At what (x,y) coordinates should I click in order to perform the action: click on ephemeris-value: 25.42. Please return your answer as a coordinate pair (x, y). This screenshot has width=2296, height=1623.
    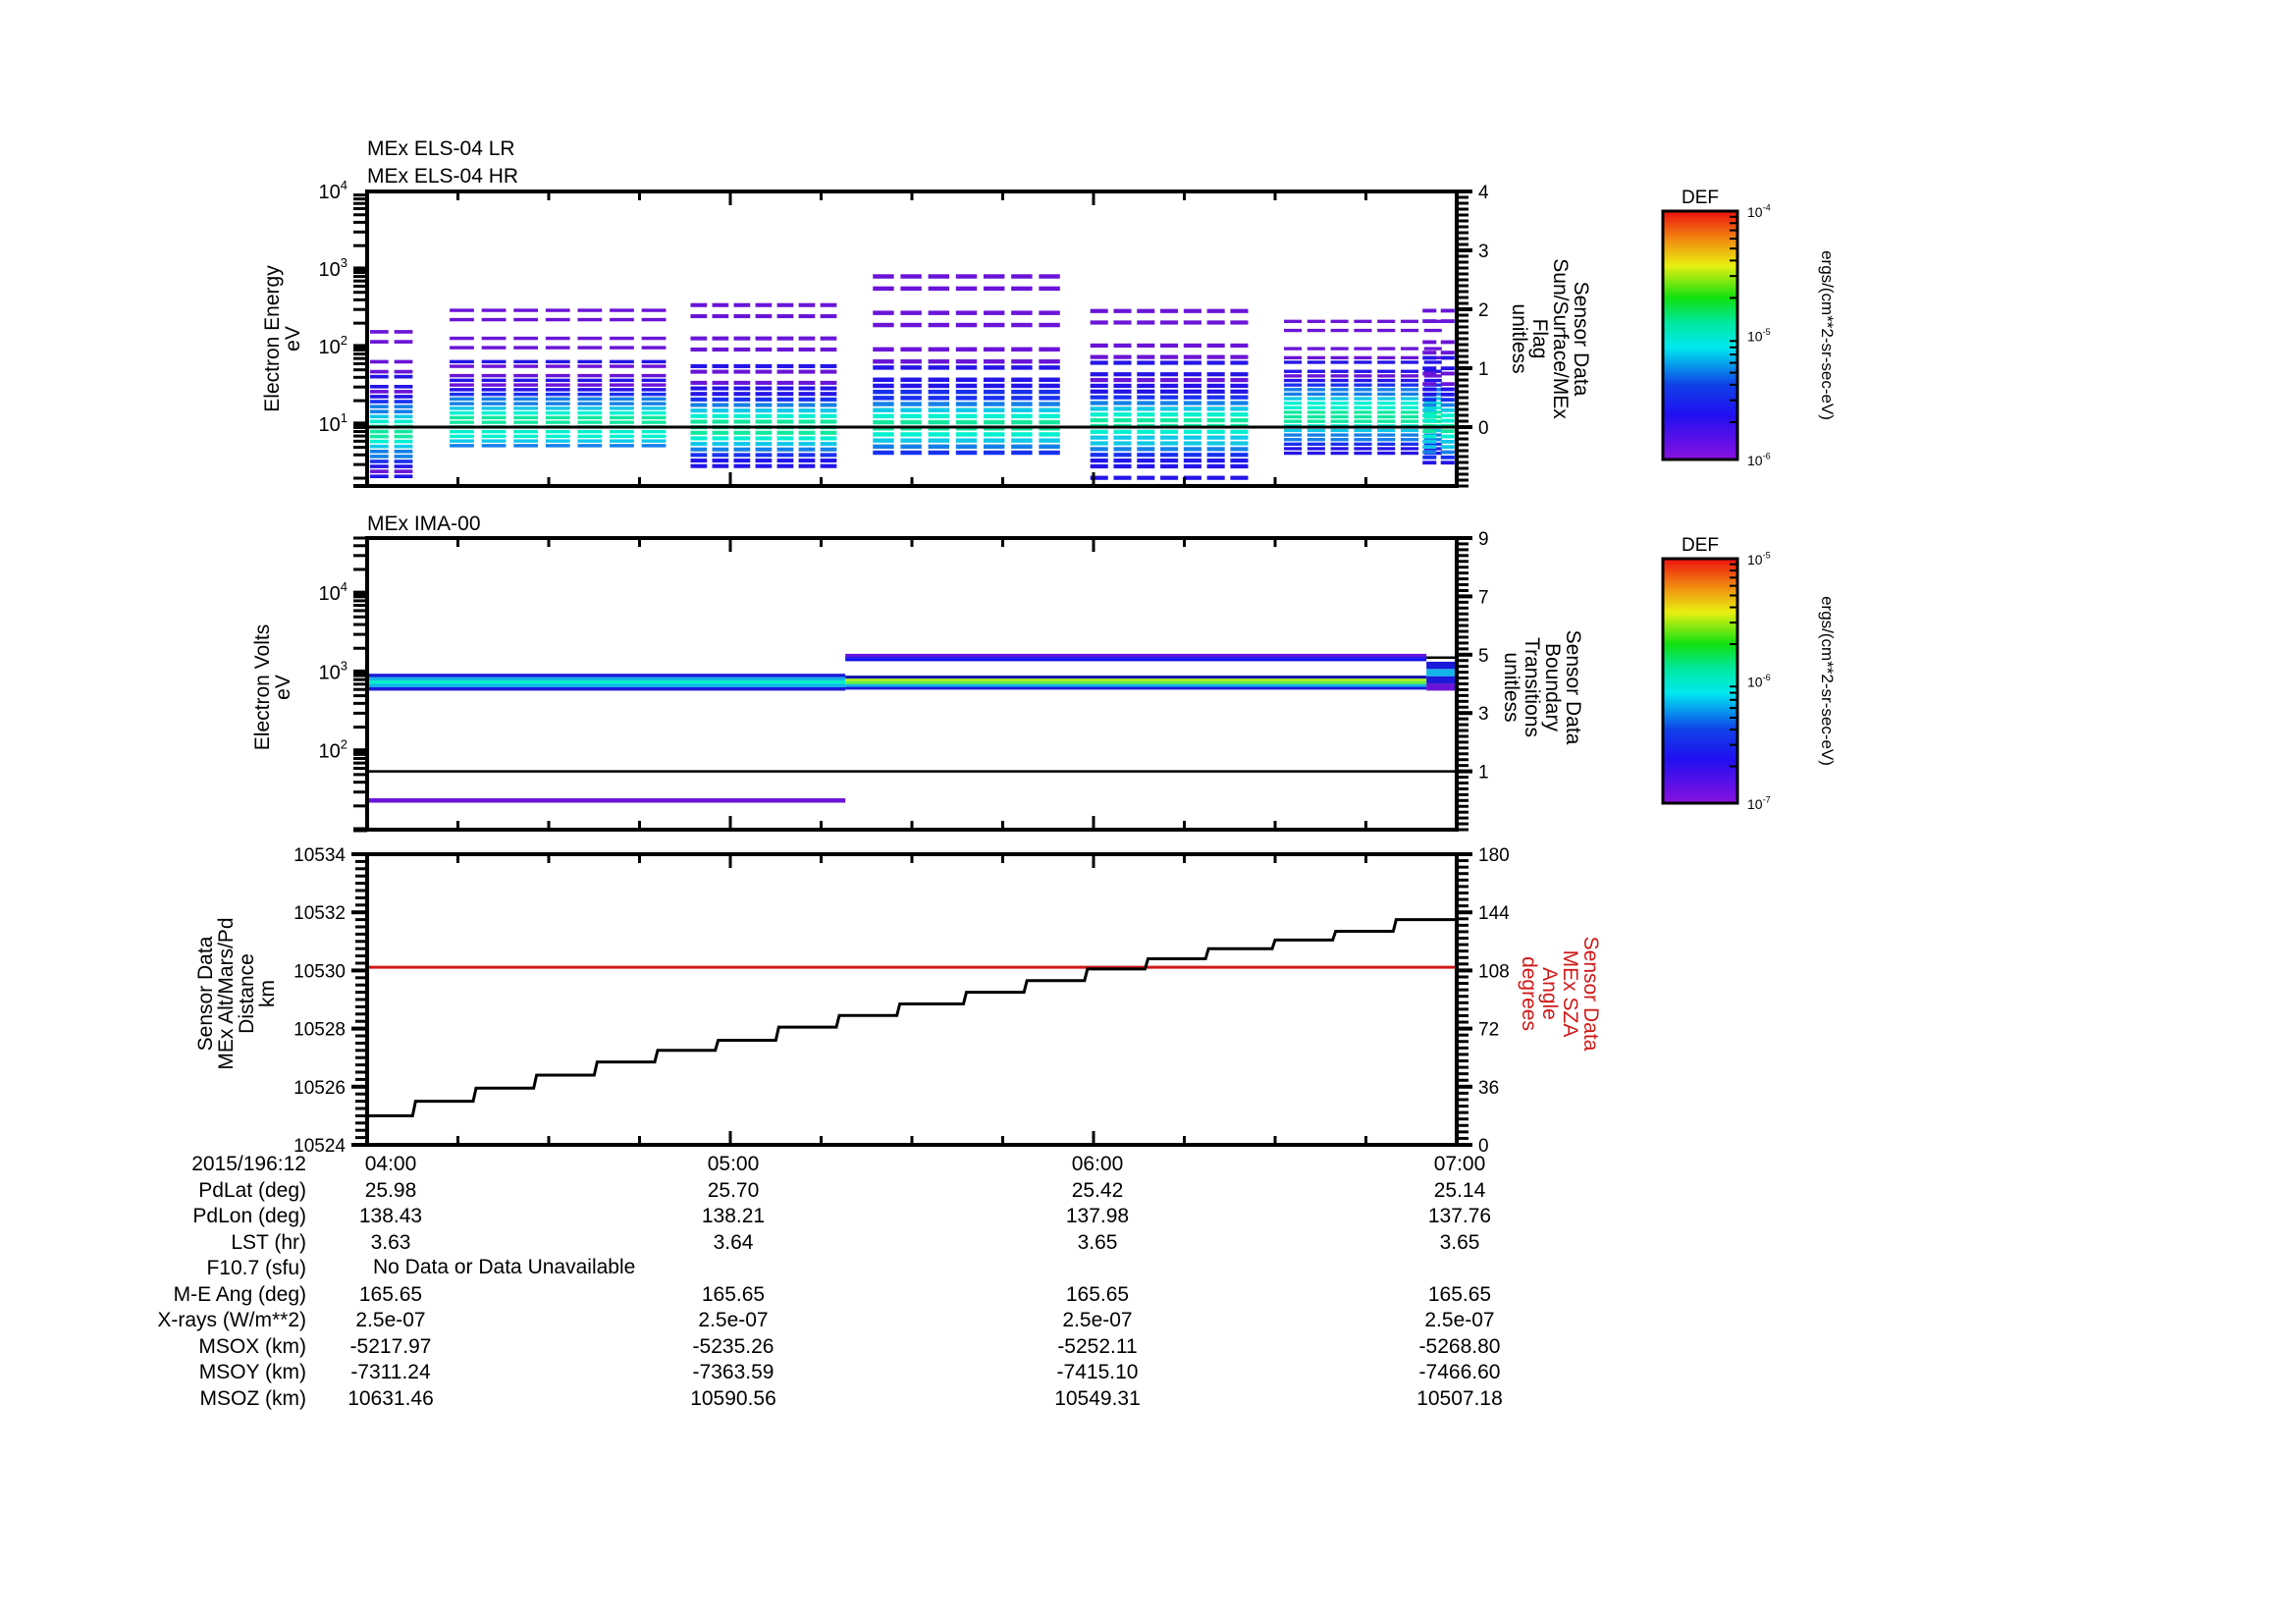
    Looking at the image, I should click on (1097, 1190).